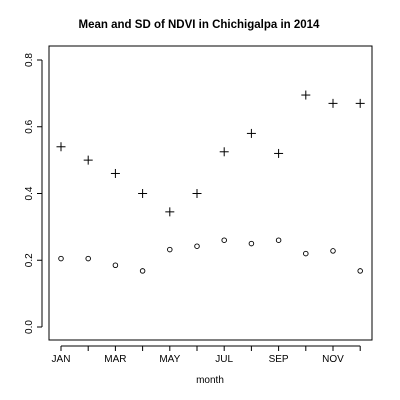  Describe the element at coordinates (224, 359) in the screenshot. I see `x-tick-label: JUL` at that location.